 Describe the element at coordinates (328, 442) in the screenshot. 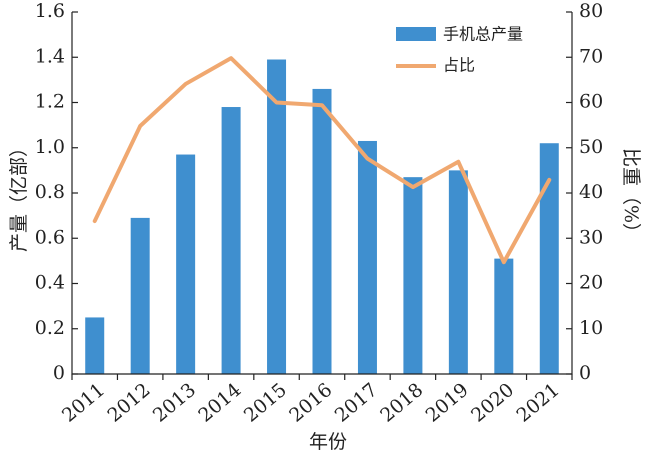

I see `x-axis-title: 年份` at that location.